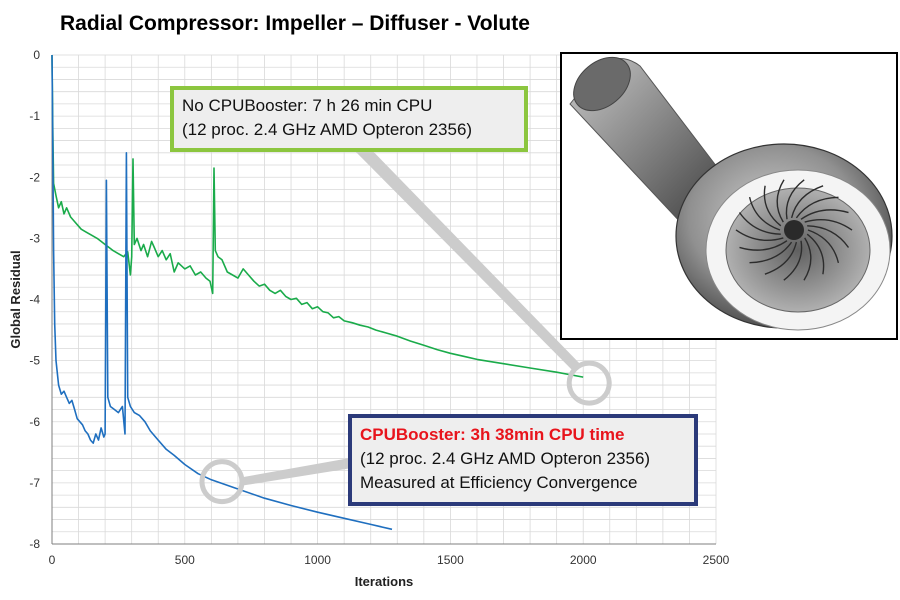  I want to click on x-tick-label: 0, so click(52, 560).